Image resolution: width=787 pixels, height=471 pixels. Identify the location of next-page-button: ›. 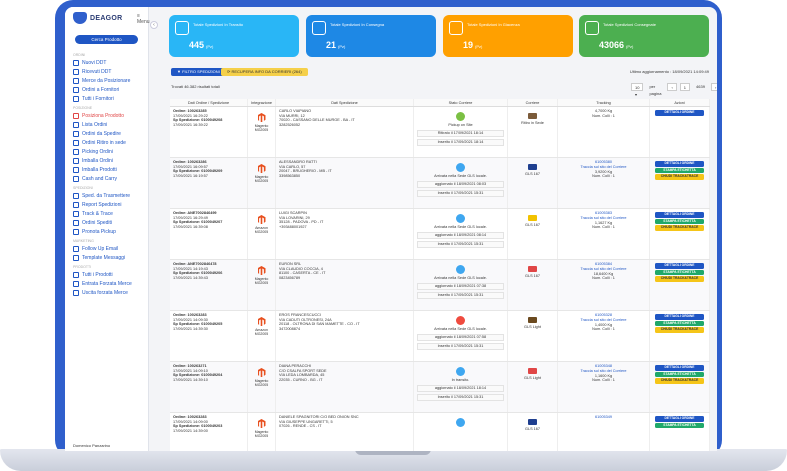
(713, 87).